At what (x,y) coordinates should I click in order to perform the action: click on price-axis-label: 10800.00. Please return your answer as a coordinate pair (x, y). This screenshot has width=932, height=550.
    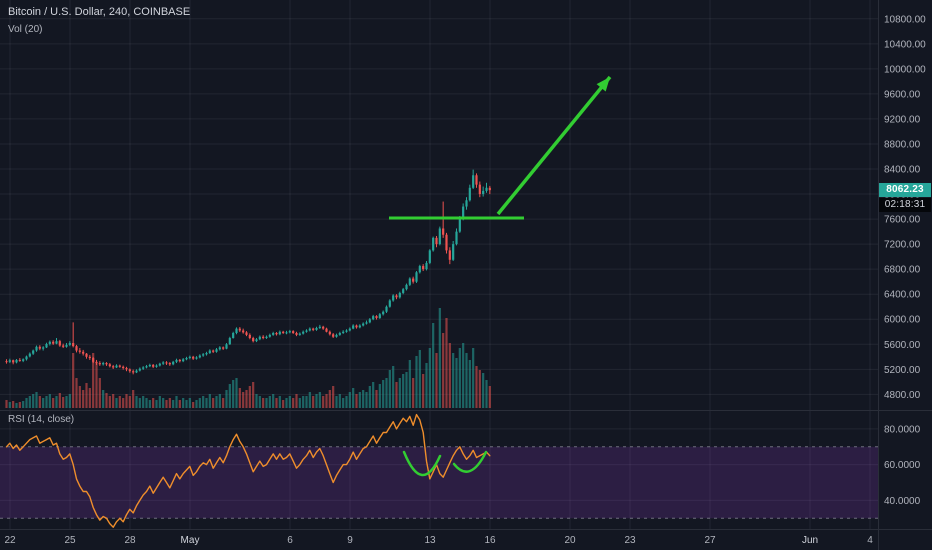
    Looking at the image, I should click on (905, 19).